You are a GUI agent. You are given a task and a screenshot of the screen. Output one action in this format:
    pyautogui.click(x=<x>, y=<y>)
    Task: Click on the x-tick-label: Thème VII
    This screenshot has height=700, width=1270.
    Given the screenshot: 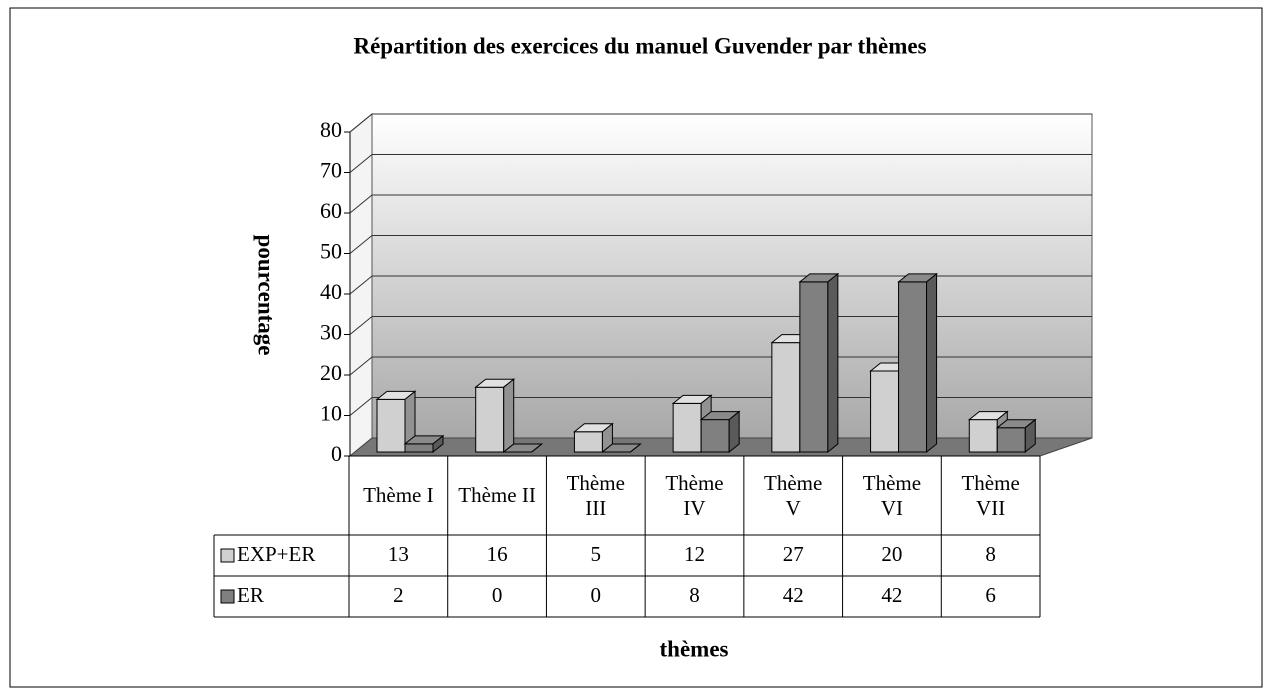 What is the action you would take?
    pyautogui.click(x=990, y=495)
    